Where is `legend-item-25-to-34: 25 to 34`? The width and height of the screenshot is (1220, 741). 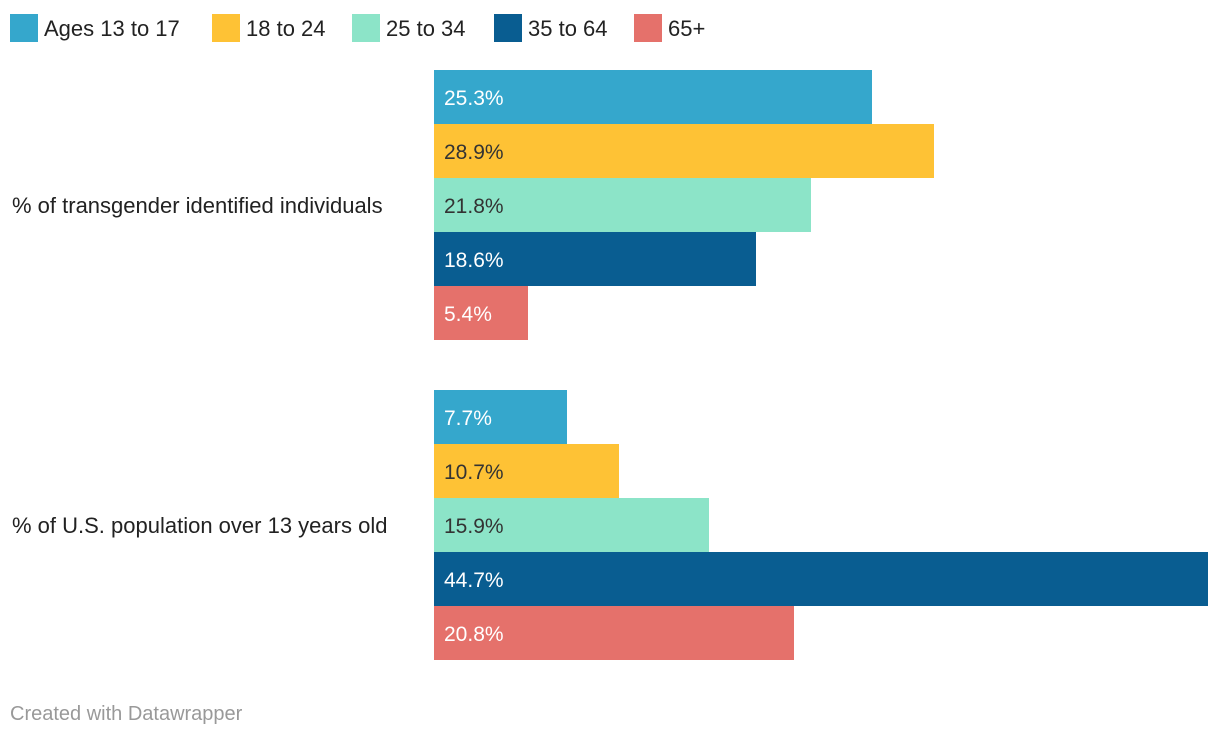 legend-item-25-to-34: 25 to 34 is located at coordinates (409, 28).